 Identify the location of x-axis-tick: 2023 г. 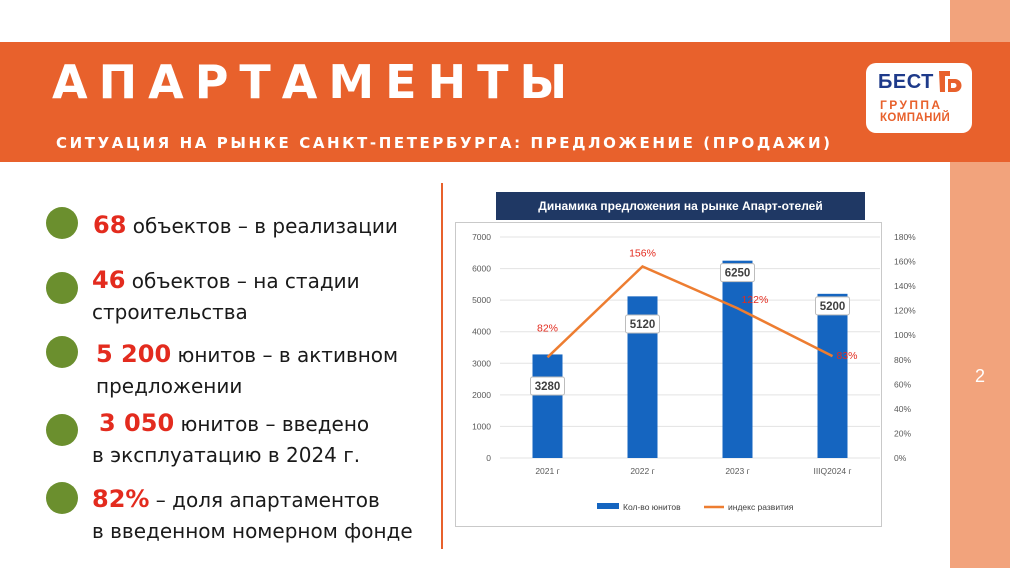
(737, 471).